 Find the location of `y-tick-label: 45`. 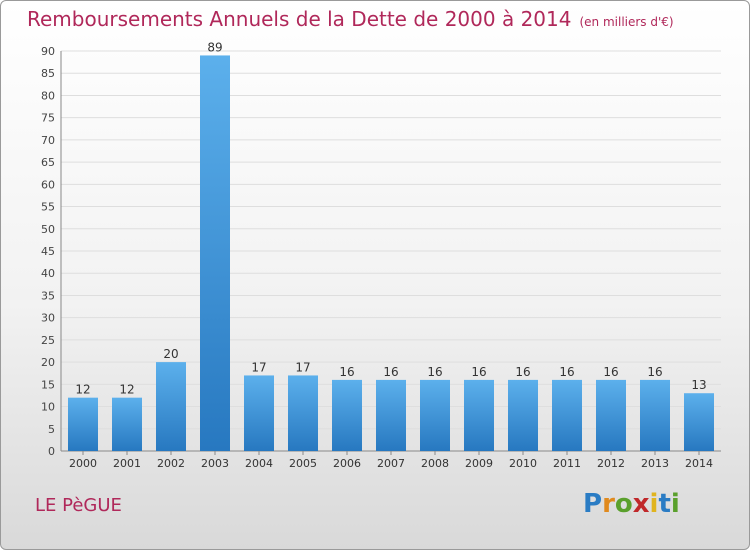

y-tick-label: 45 is located at coordinates (48, 251).